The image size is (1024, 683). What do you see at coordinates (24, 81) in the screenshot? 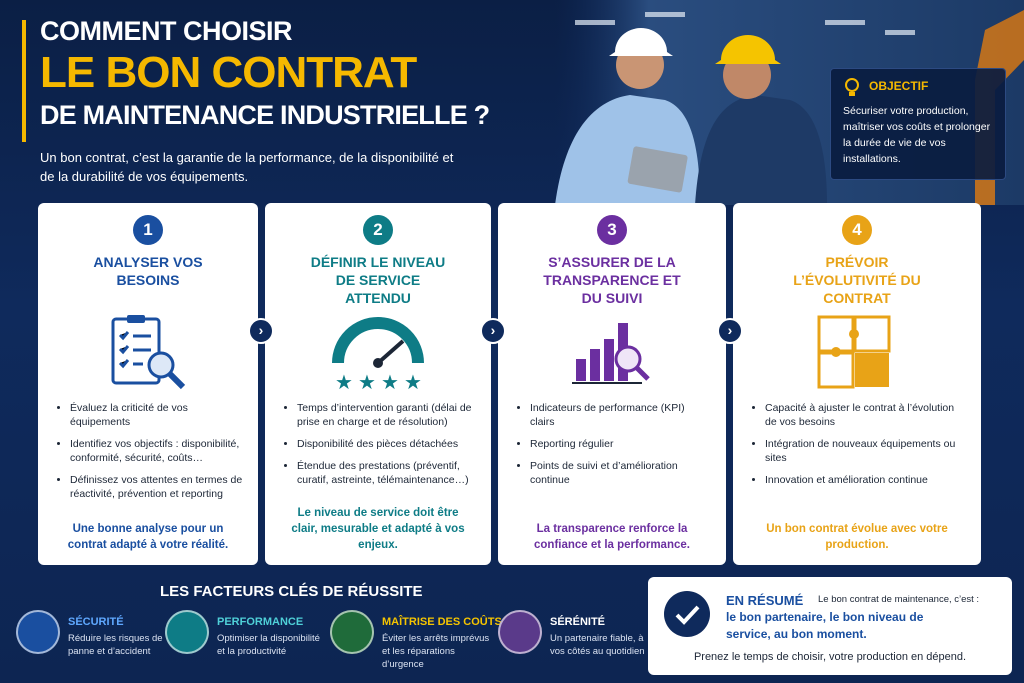
I see `accent-bar` at bounding box center [24, 81].